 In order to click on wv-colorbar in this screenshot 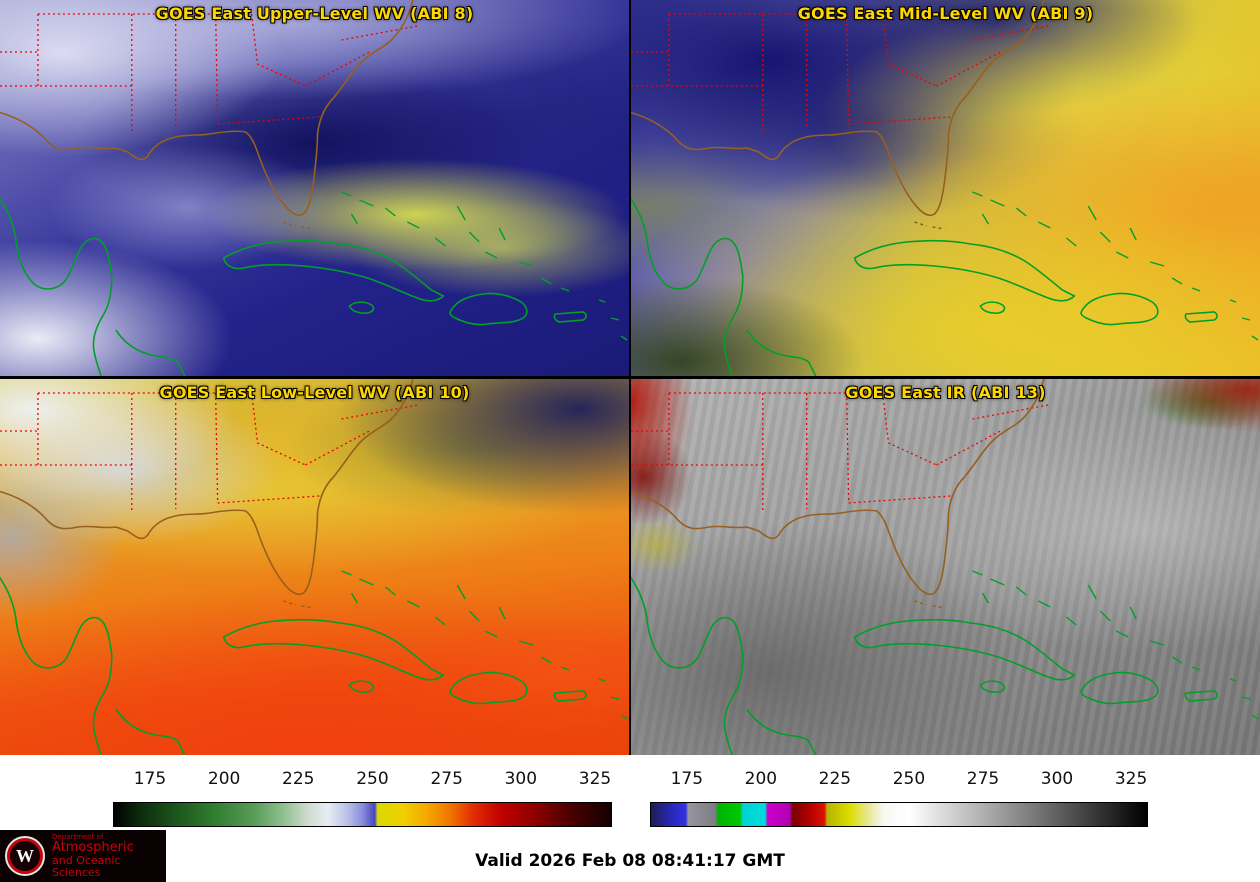, I will do `click(362, 814)`.